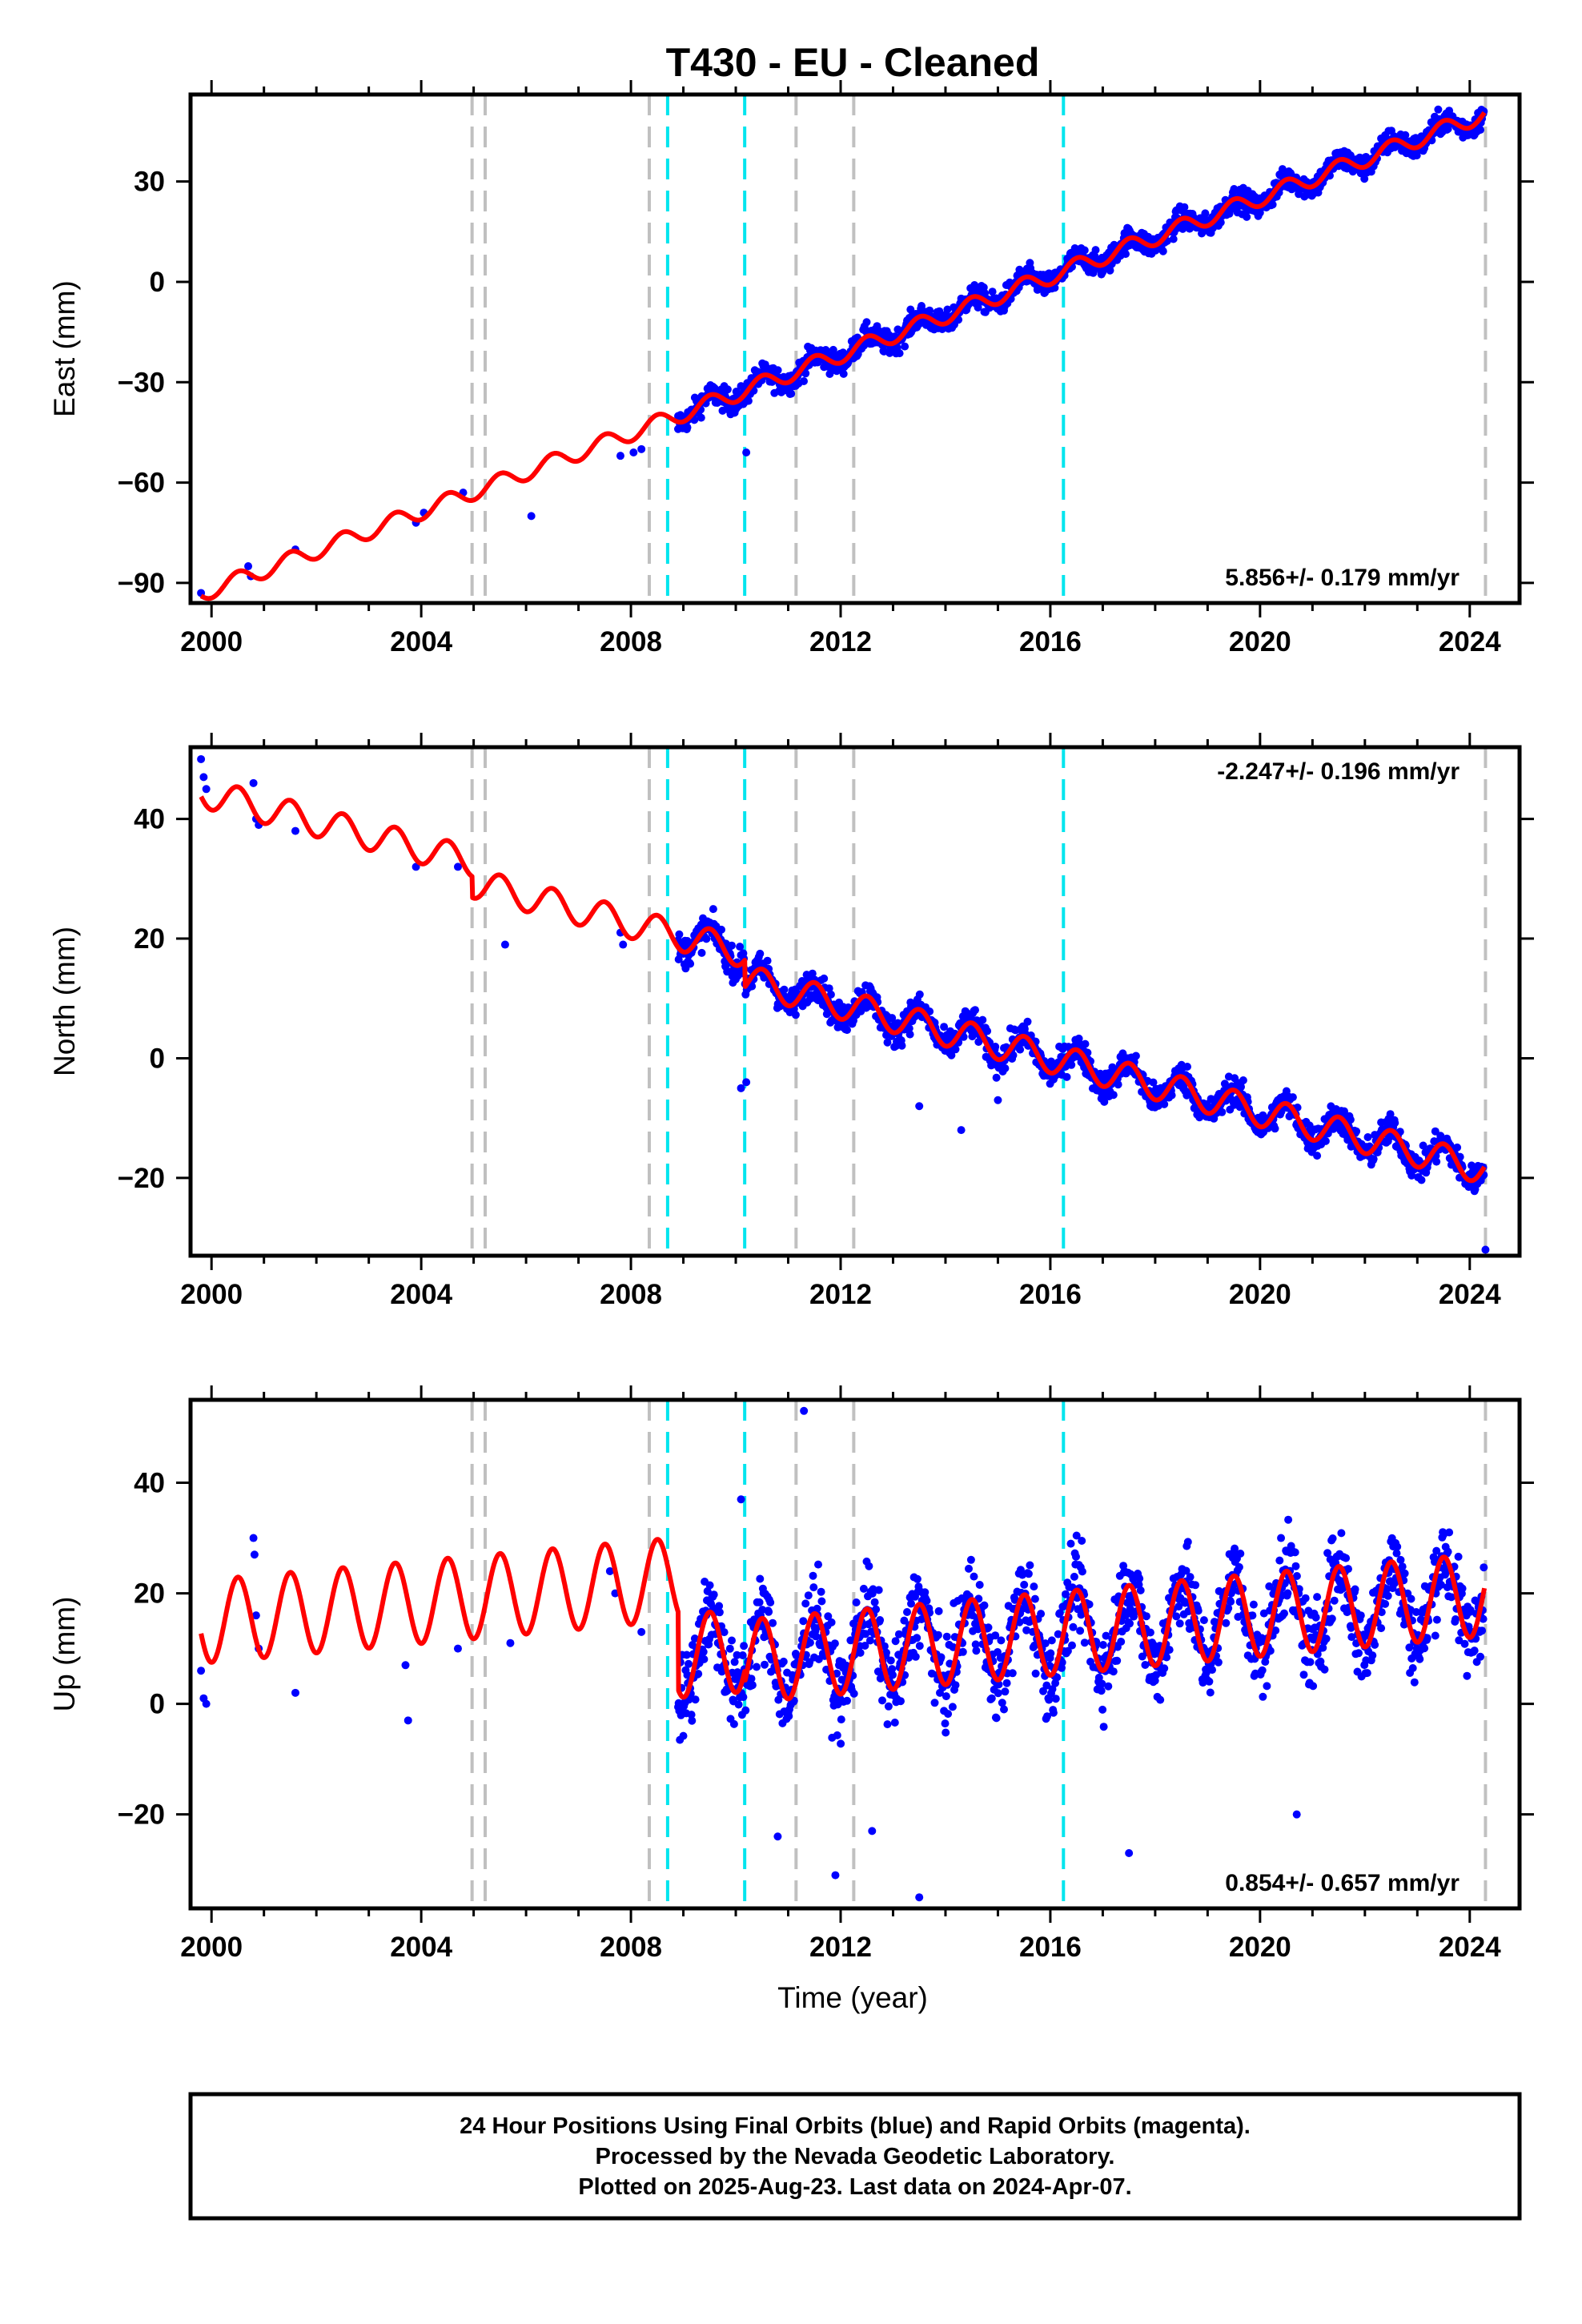 Image resolution: width=1582 pixels, height=2324 pixels. What do you see at coordinates (1342, 1883) in the screenshot?
I see `rate-label: 0.854+/- 0.657 mm/yr` at bounding box center [1342, 1883].